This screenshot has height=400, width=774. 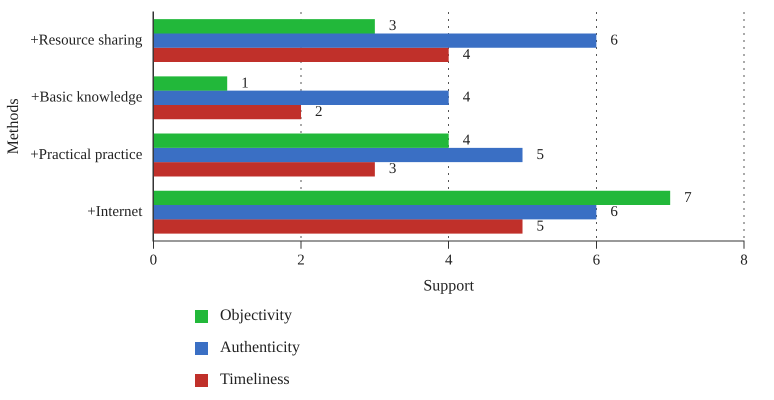 What do you see at coordinates (596, 260) in the screenshot?
I see `x-tick-label: 6` at bounding box center [596, 260].